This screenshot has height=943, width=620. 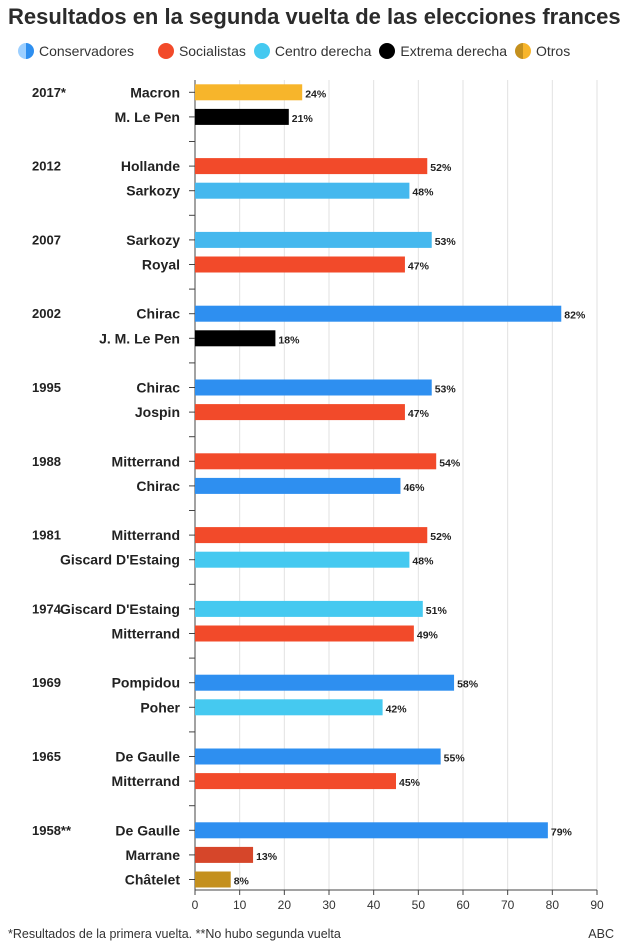 I want to click on data-label: 18%, so click(x=289, y=340).